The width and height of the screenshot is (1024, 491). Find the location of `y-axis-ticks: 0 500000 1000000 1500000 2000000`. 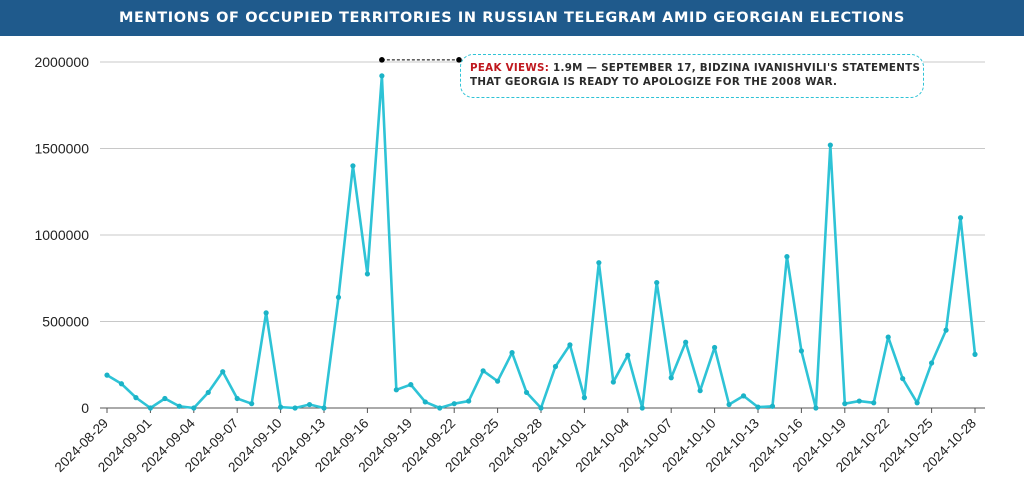

y-axis-ticks: 0 500000 1000000 1500000 2000000 is located at coordinates (61, 235).